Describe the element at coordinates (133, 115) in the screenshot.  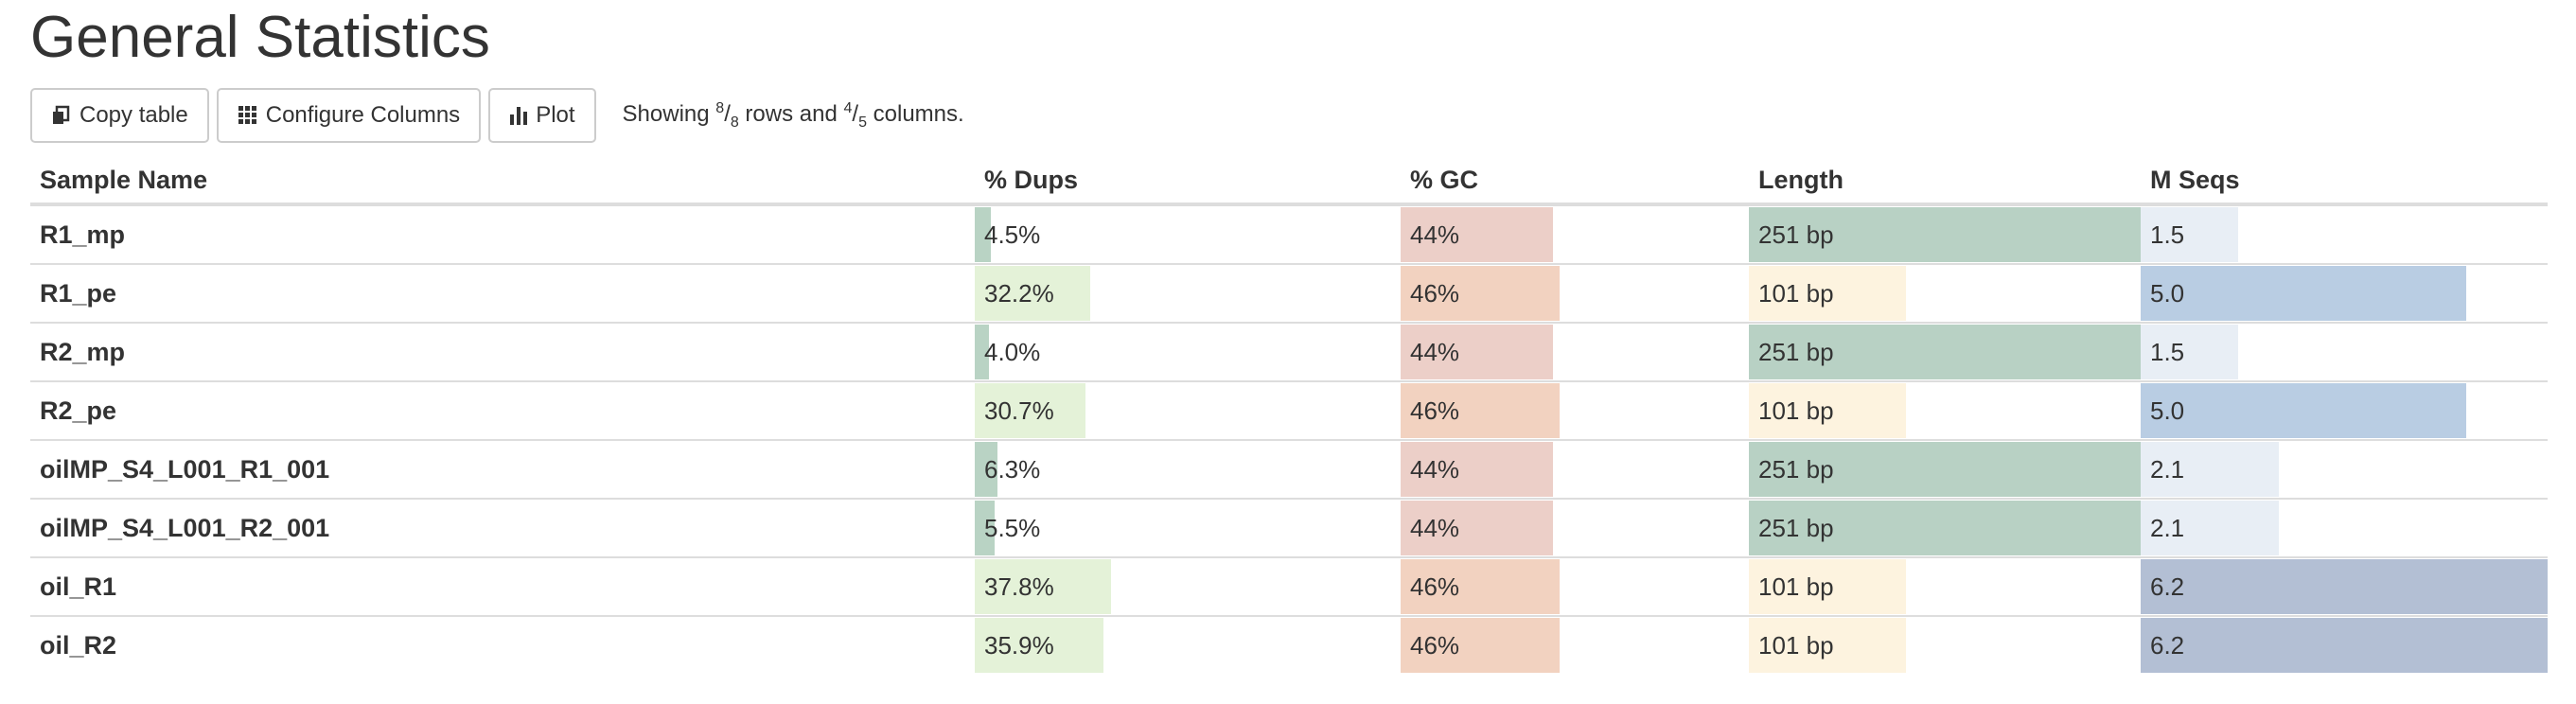
I see `copy-table-label: Copy table` at that location.